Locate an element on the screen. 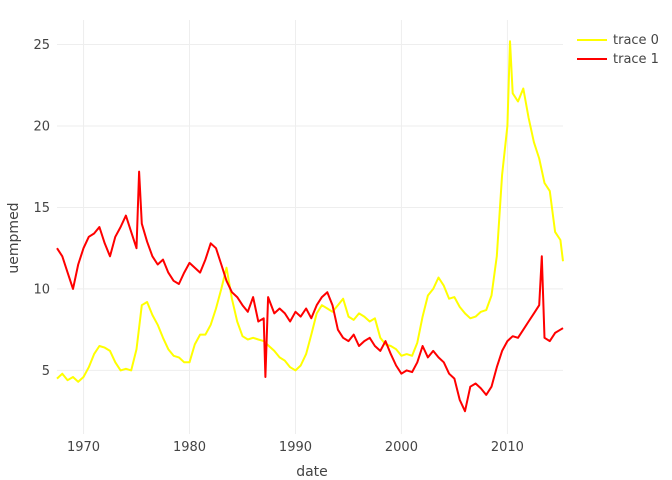 The image size is (672, 480). x-axis-ticks: 1970 1980 1990 2000 2010 is located at coordinates (295, 447).